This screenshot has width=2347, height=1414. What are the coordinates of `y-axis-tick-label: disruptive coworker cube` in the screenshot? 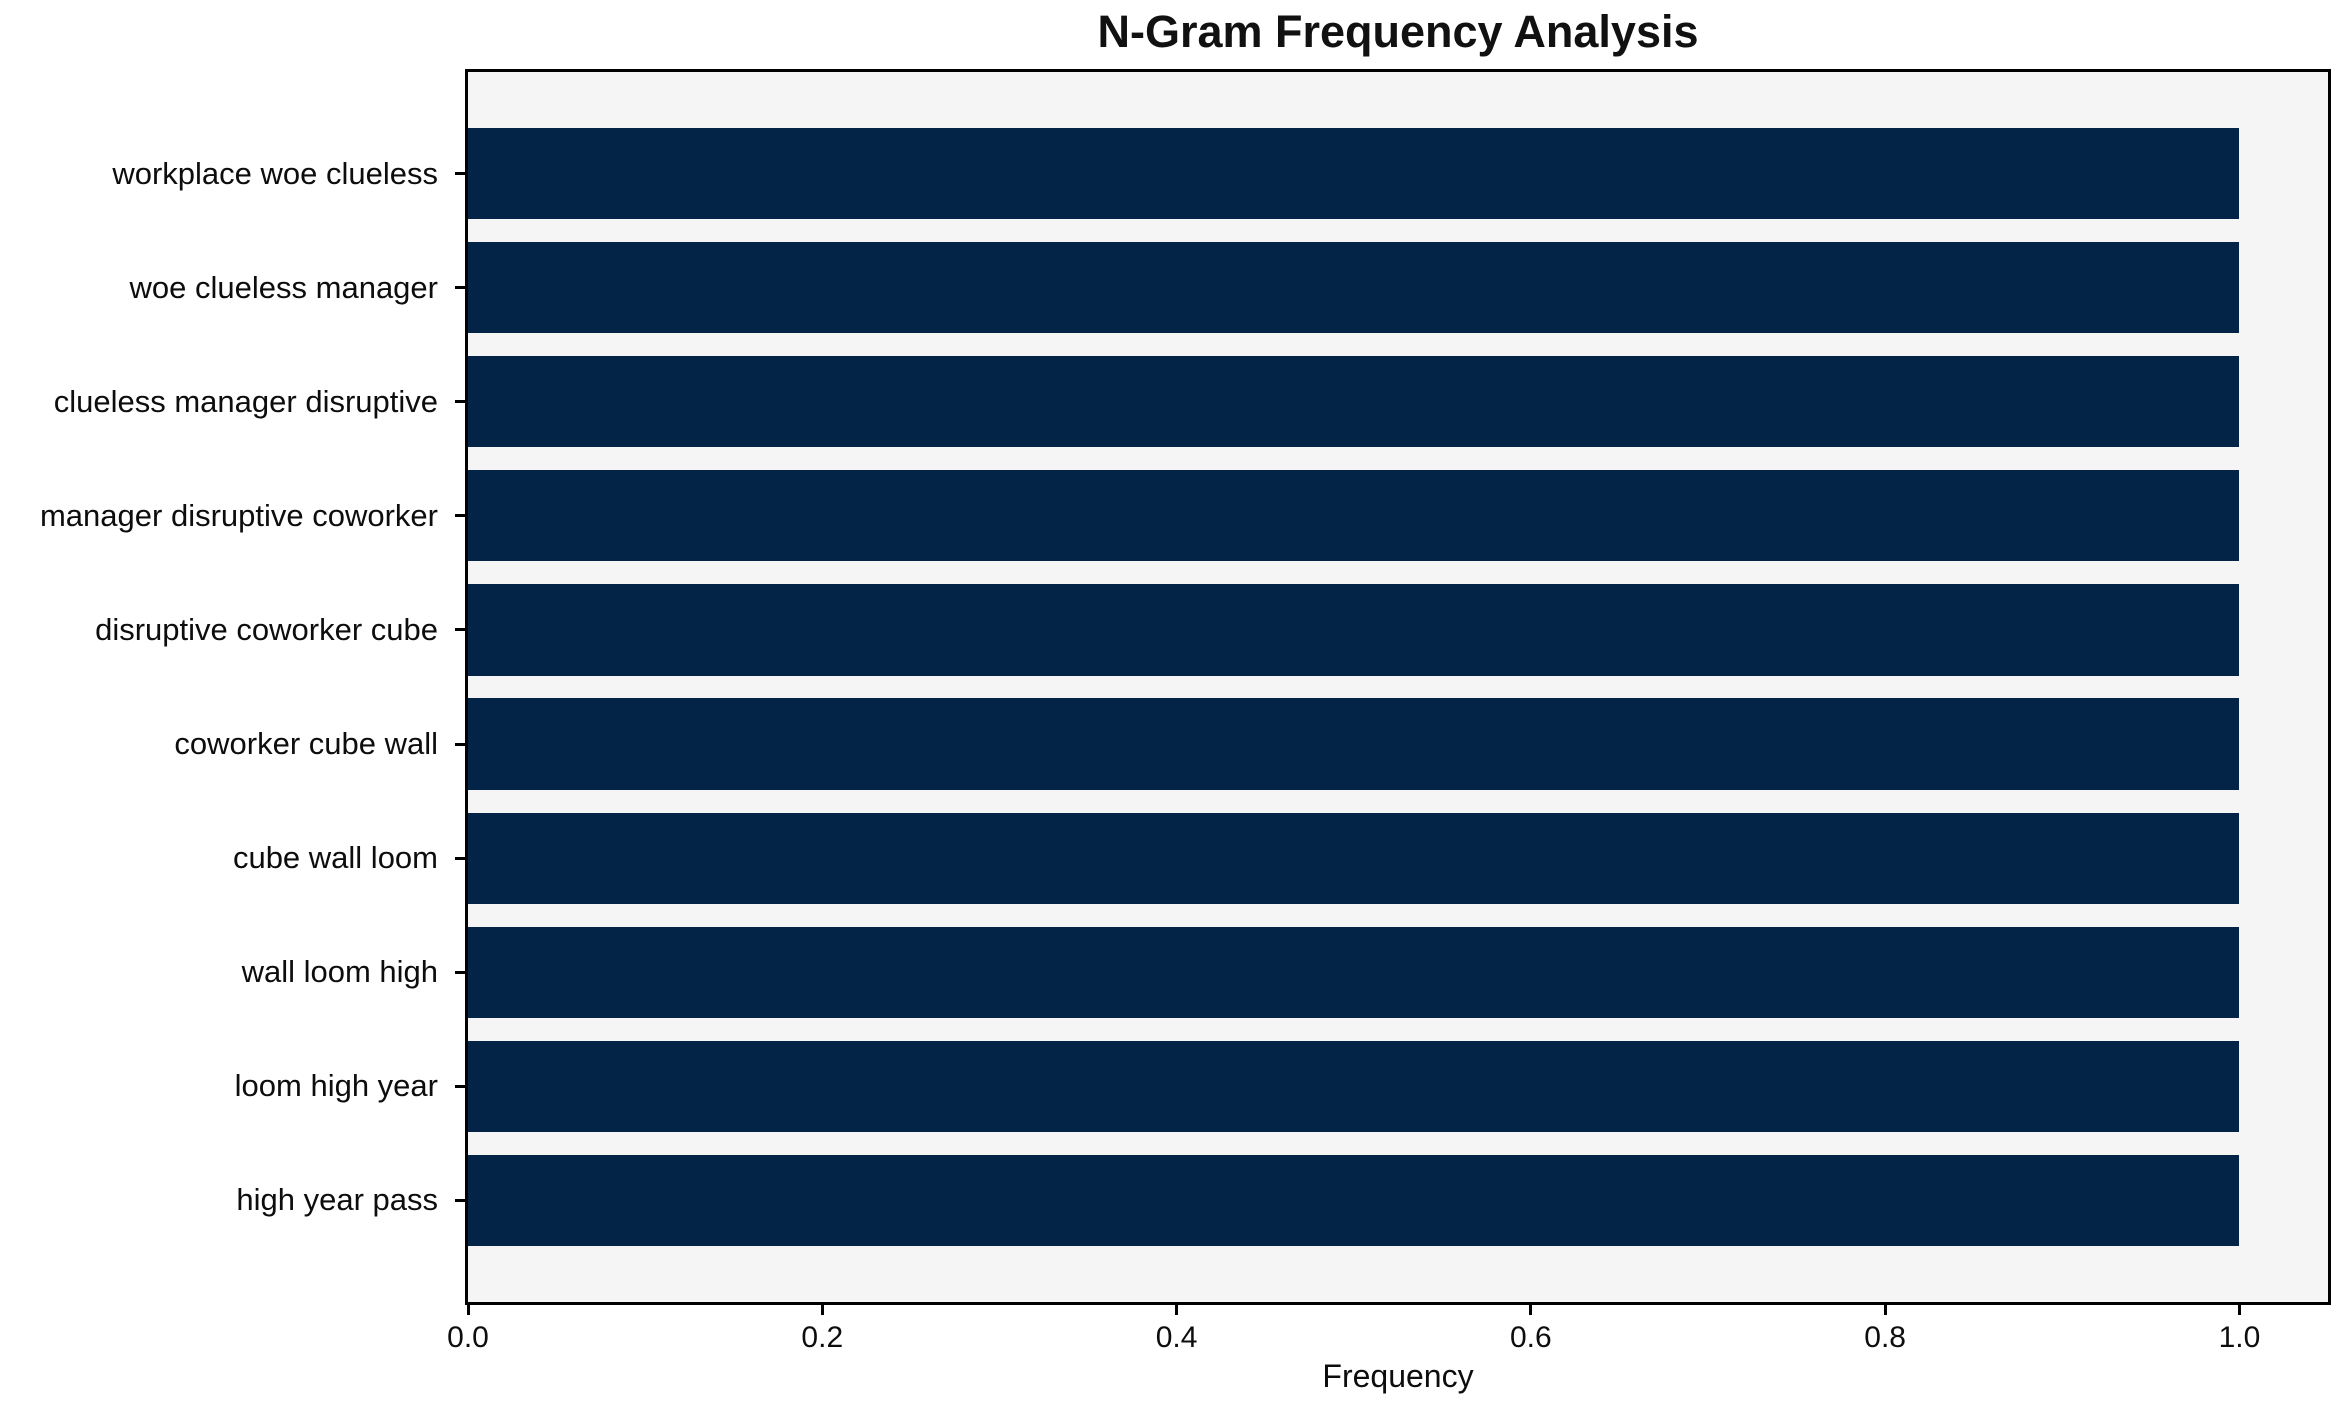 It's located at (266, 629).